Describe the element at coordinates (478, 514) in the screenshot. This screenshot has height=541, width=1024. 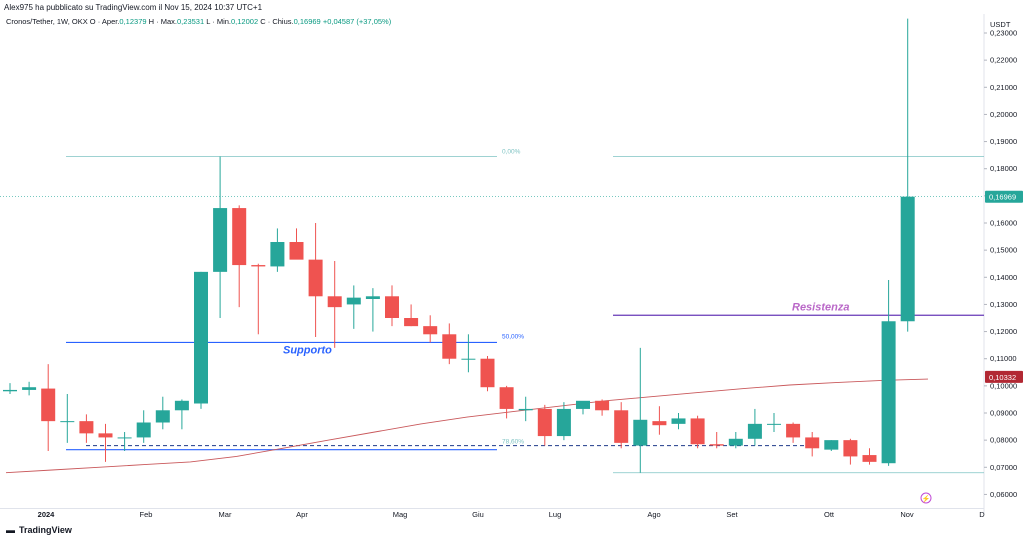
I see `x-tick-label: Giu` at that location.